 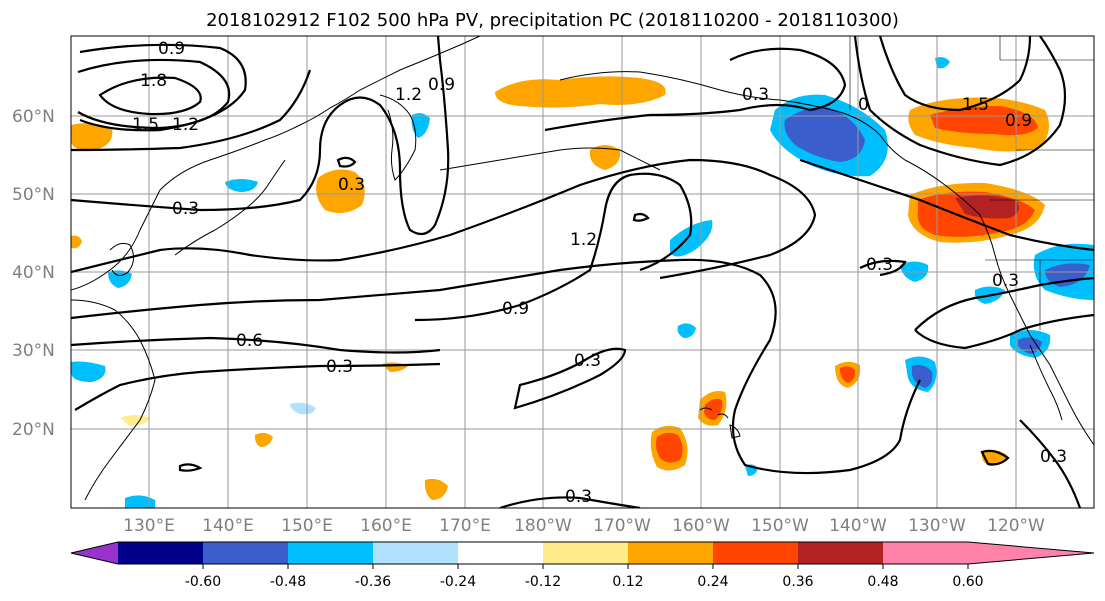 I want to click on colorbar-tick-label: 0.12, so click(x=627, y=582).